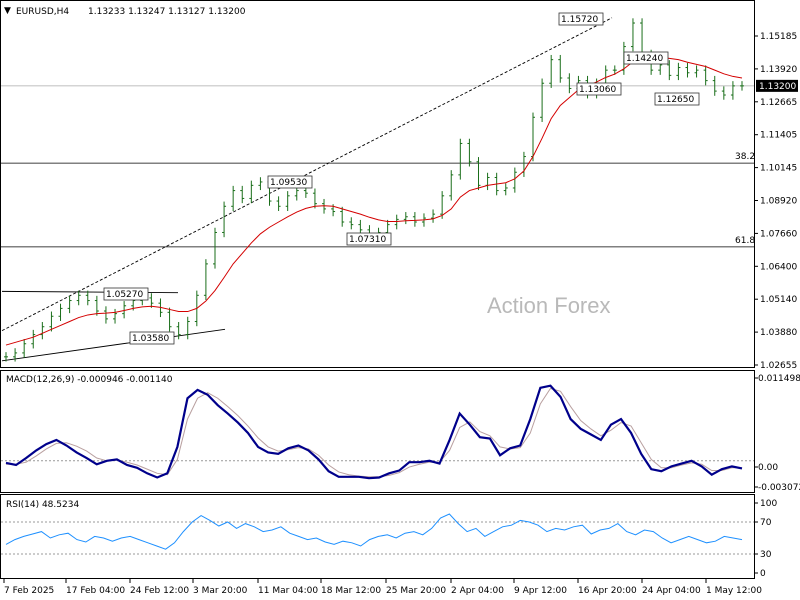  What do you see at coordinates (778, 300) in the screenshot?
I see `price-tick-label: 1.05140` at bounding box center [778, 300].